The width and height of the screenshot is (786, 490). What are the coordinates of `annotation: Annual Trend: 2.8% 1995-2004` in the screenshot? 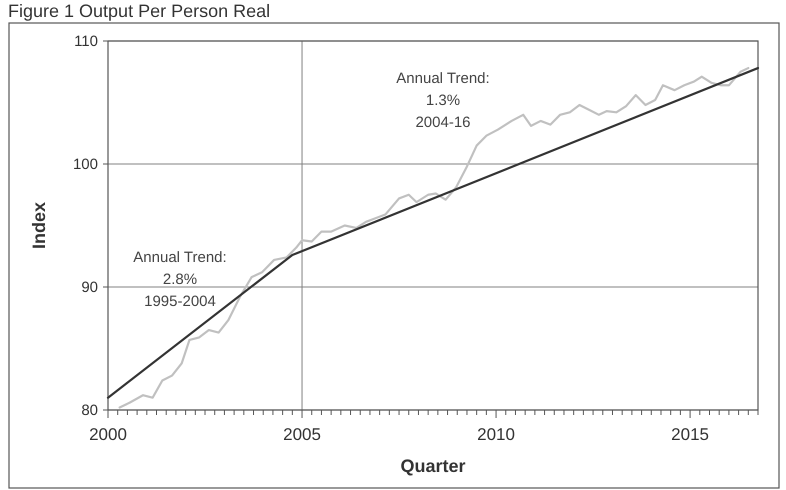 It's located at (180, 279).